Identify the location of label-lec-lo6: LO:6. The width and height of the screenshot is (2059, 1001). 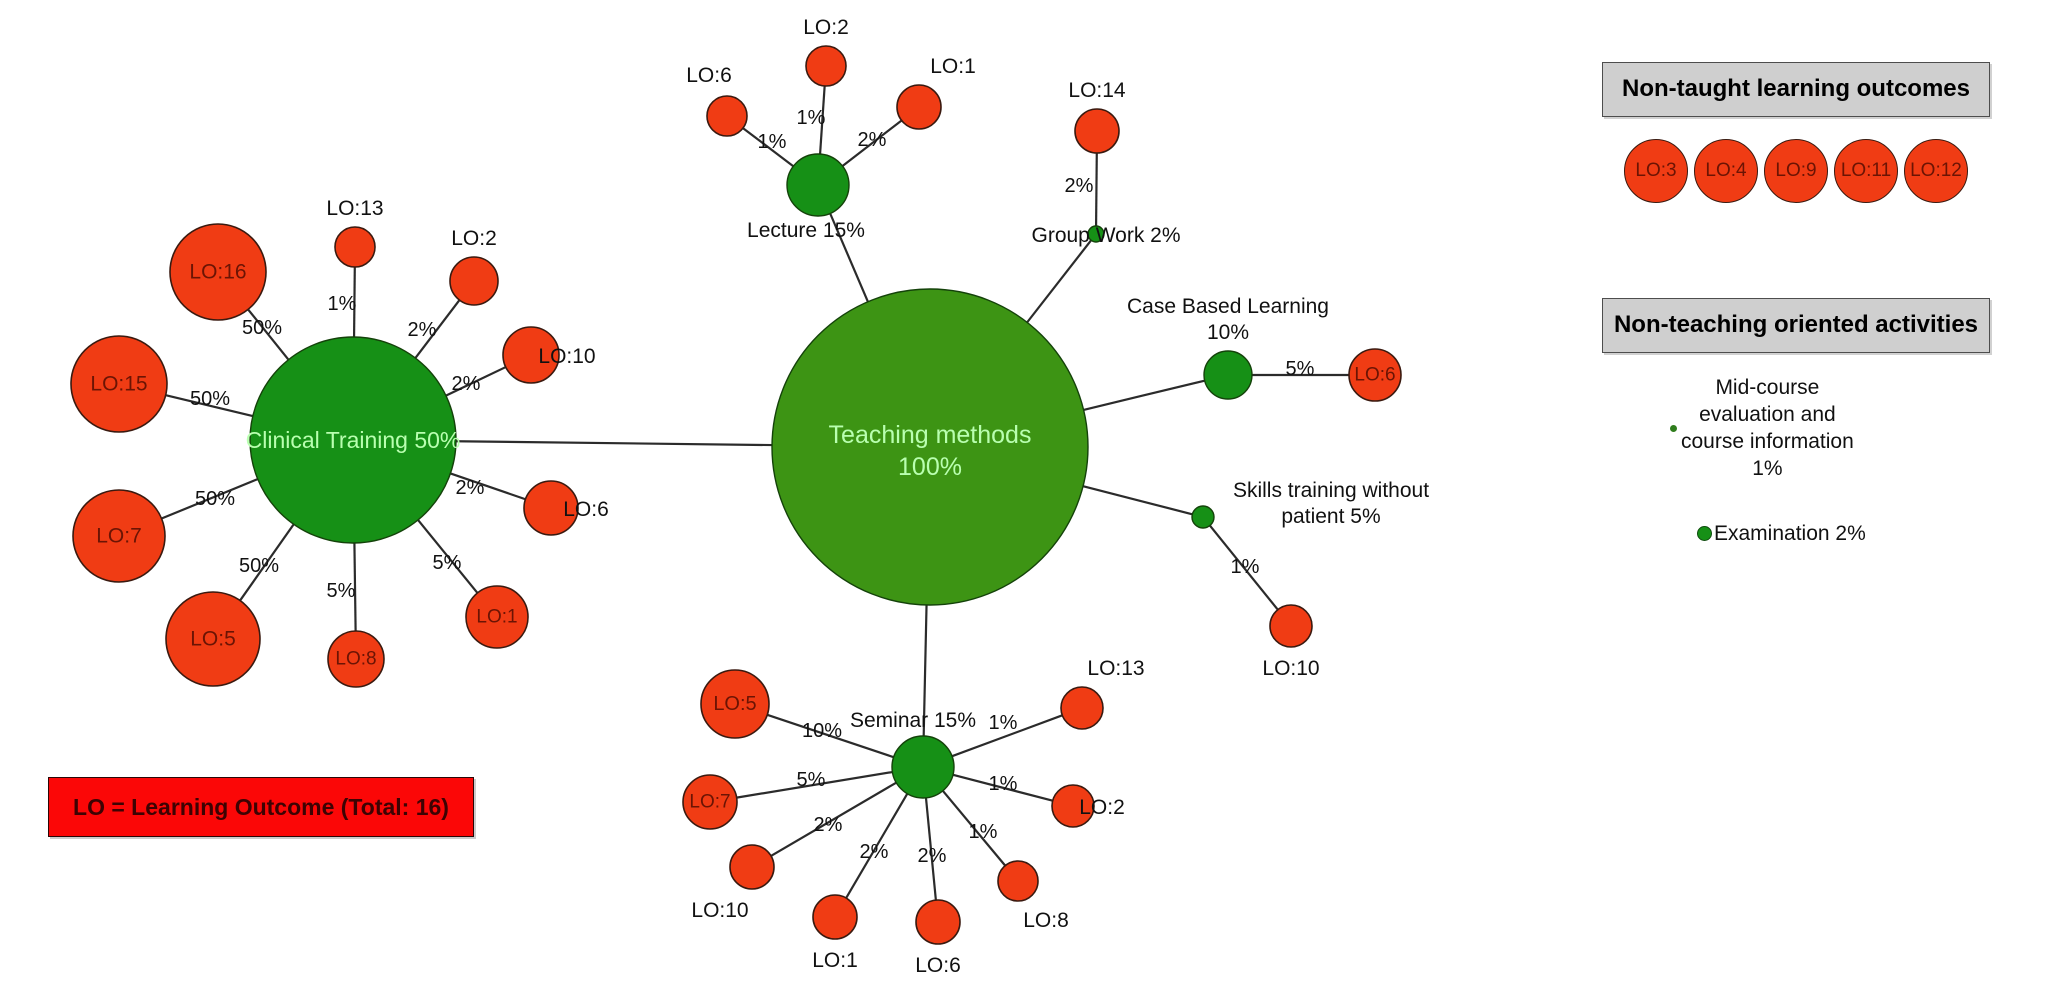
(709, 75).